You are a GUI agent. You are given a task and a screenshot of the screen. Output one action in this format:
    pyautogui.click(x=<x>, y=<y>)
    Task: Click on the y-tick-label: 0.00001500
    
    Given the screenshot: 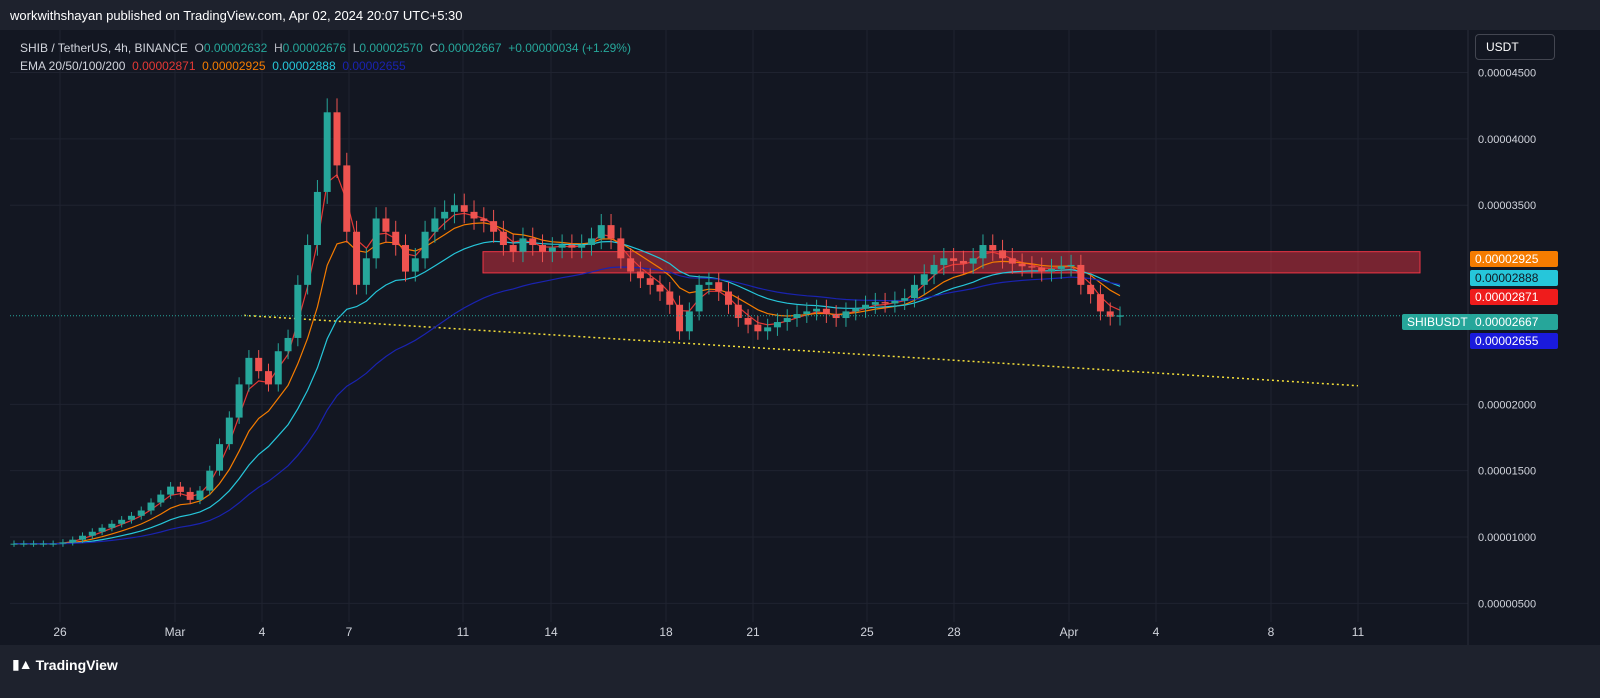 What is the action you would take?
    pyautogui.click(x=1507, y=472)
    